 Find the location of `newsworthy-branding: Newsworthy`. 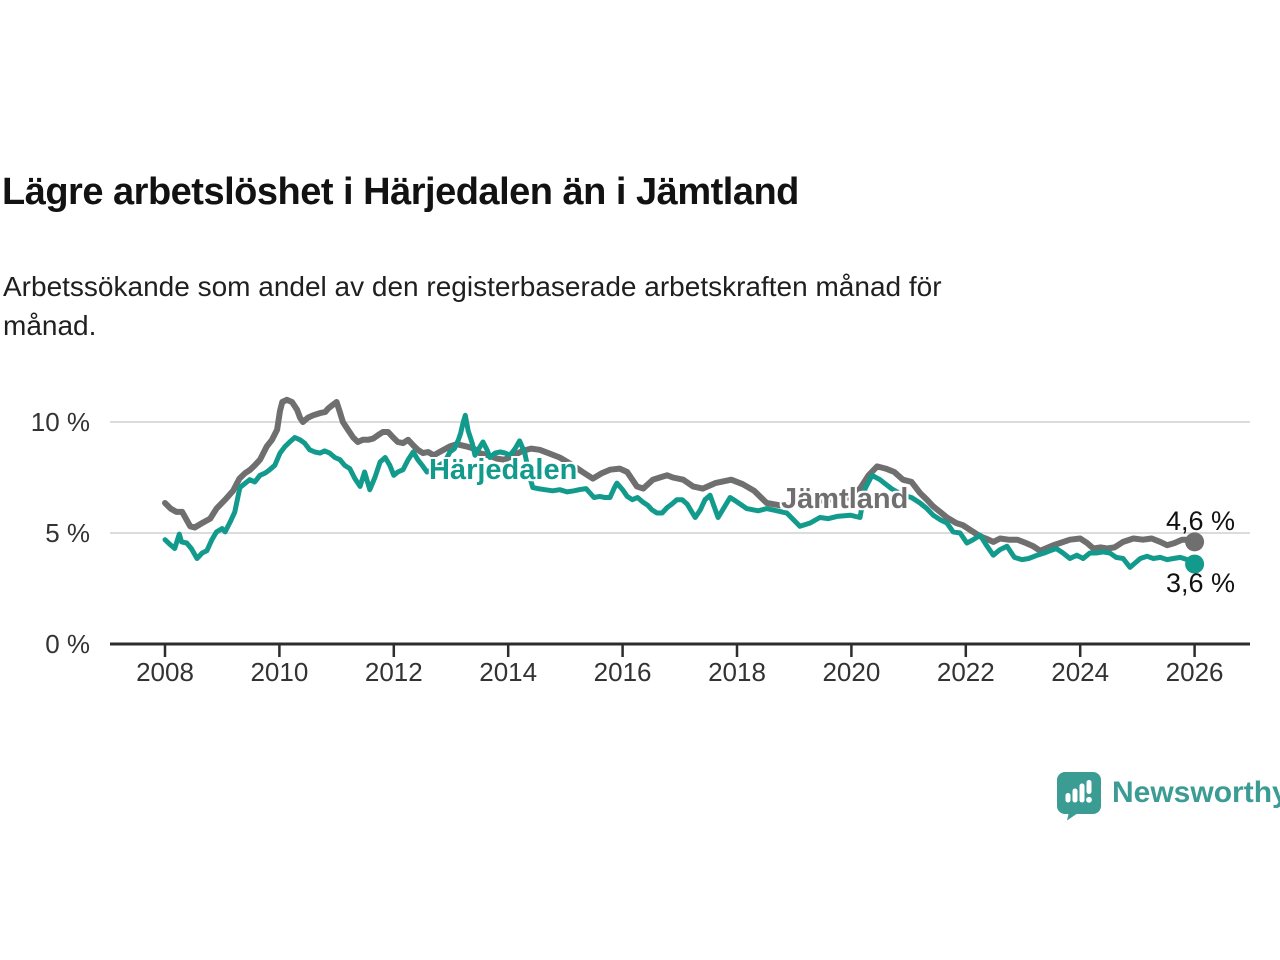

newsworthy-branding: Newsworthy is located at coordinates (1168, 798).